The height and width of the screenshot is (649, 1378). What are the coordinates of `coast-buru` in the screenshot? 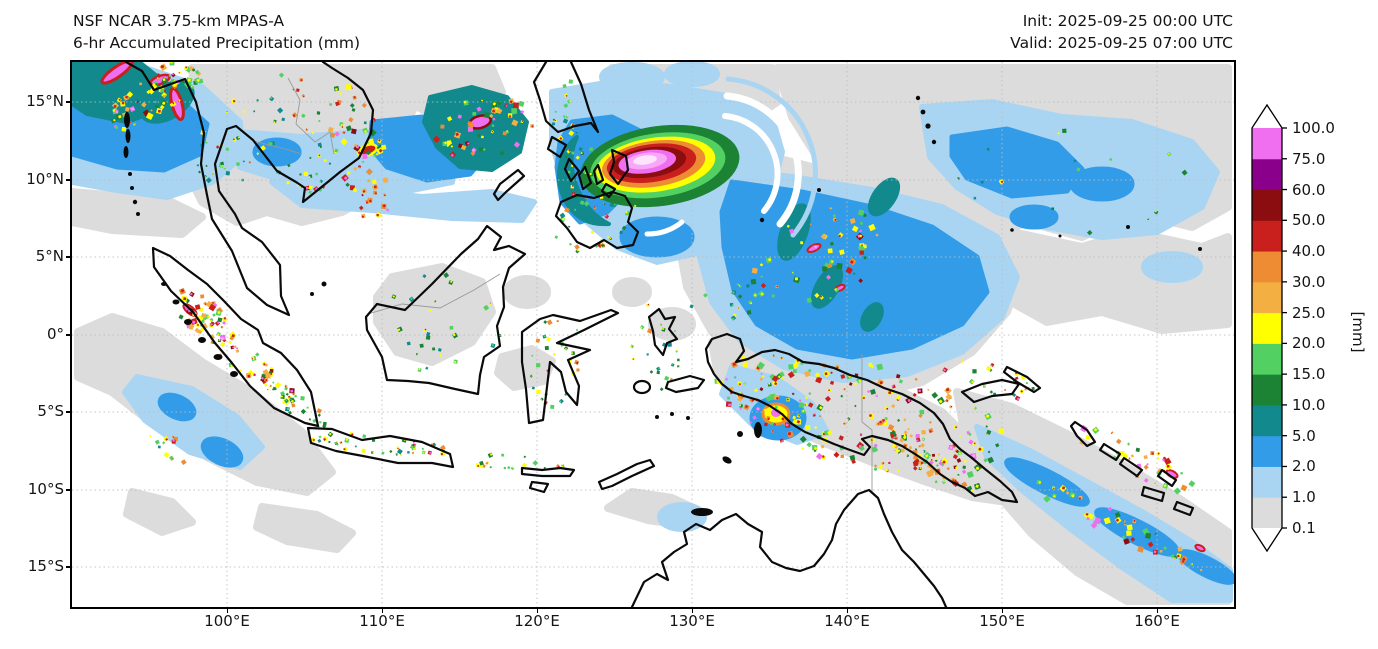 It's located at (642, 387).